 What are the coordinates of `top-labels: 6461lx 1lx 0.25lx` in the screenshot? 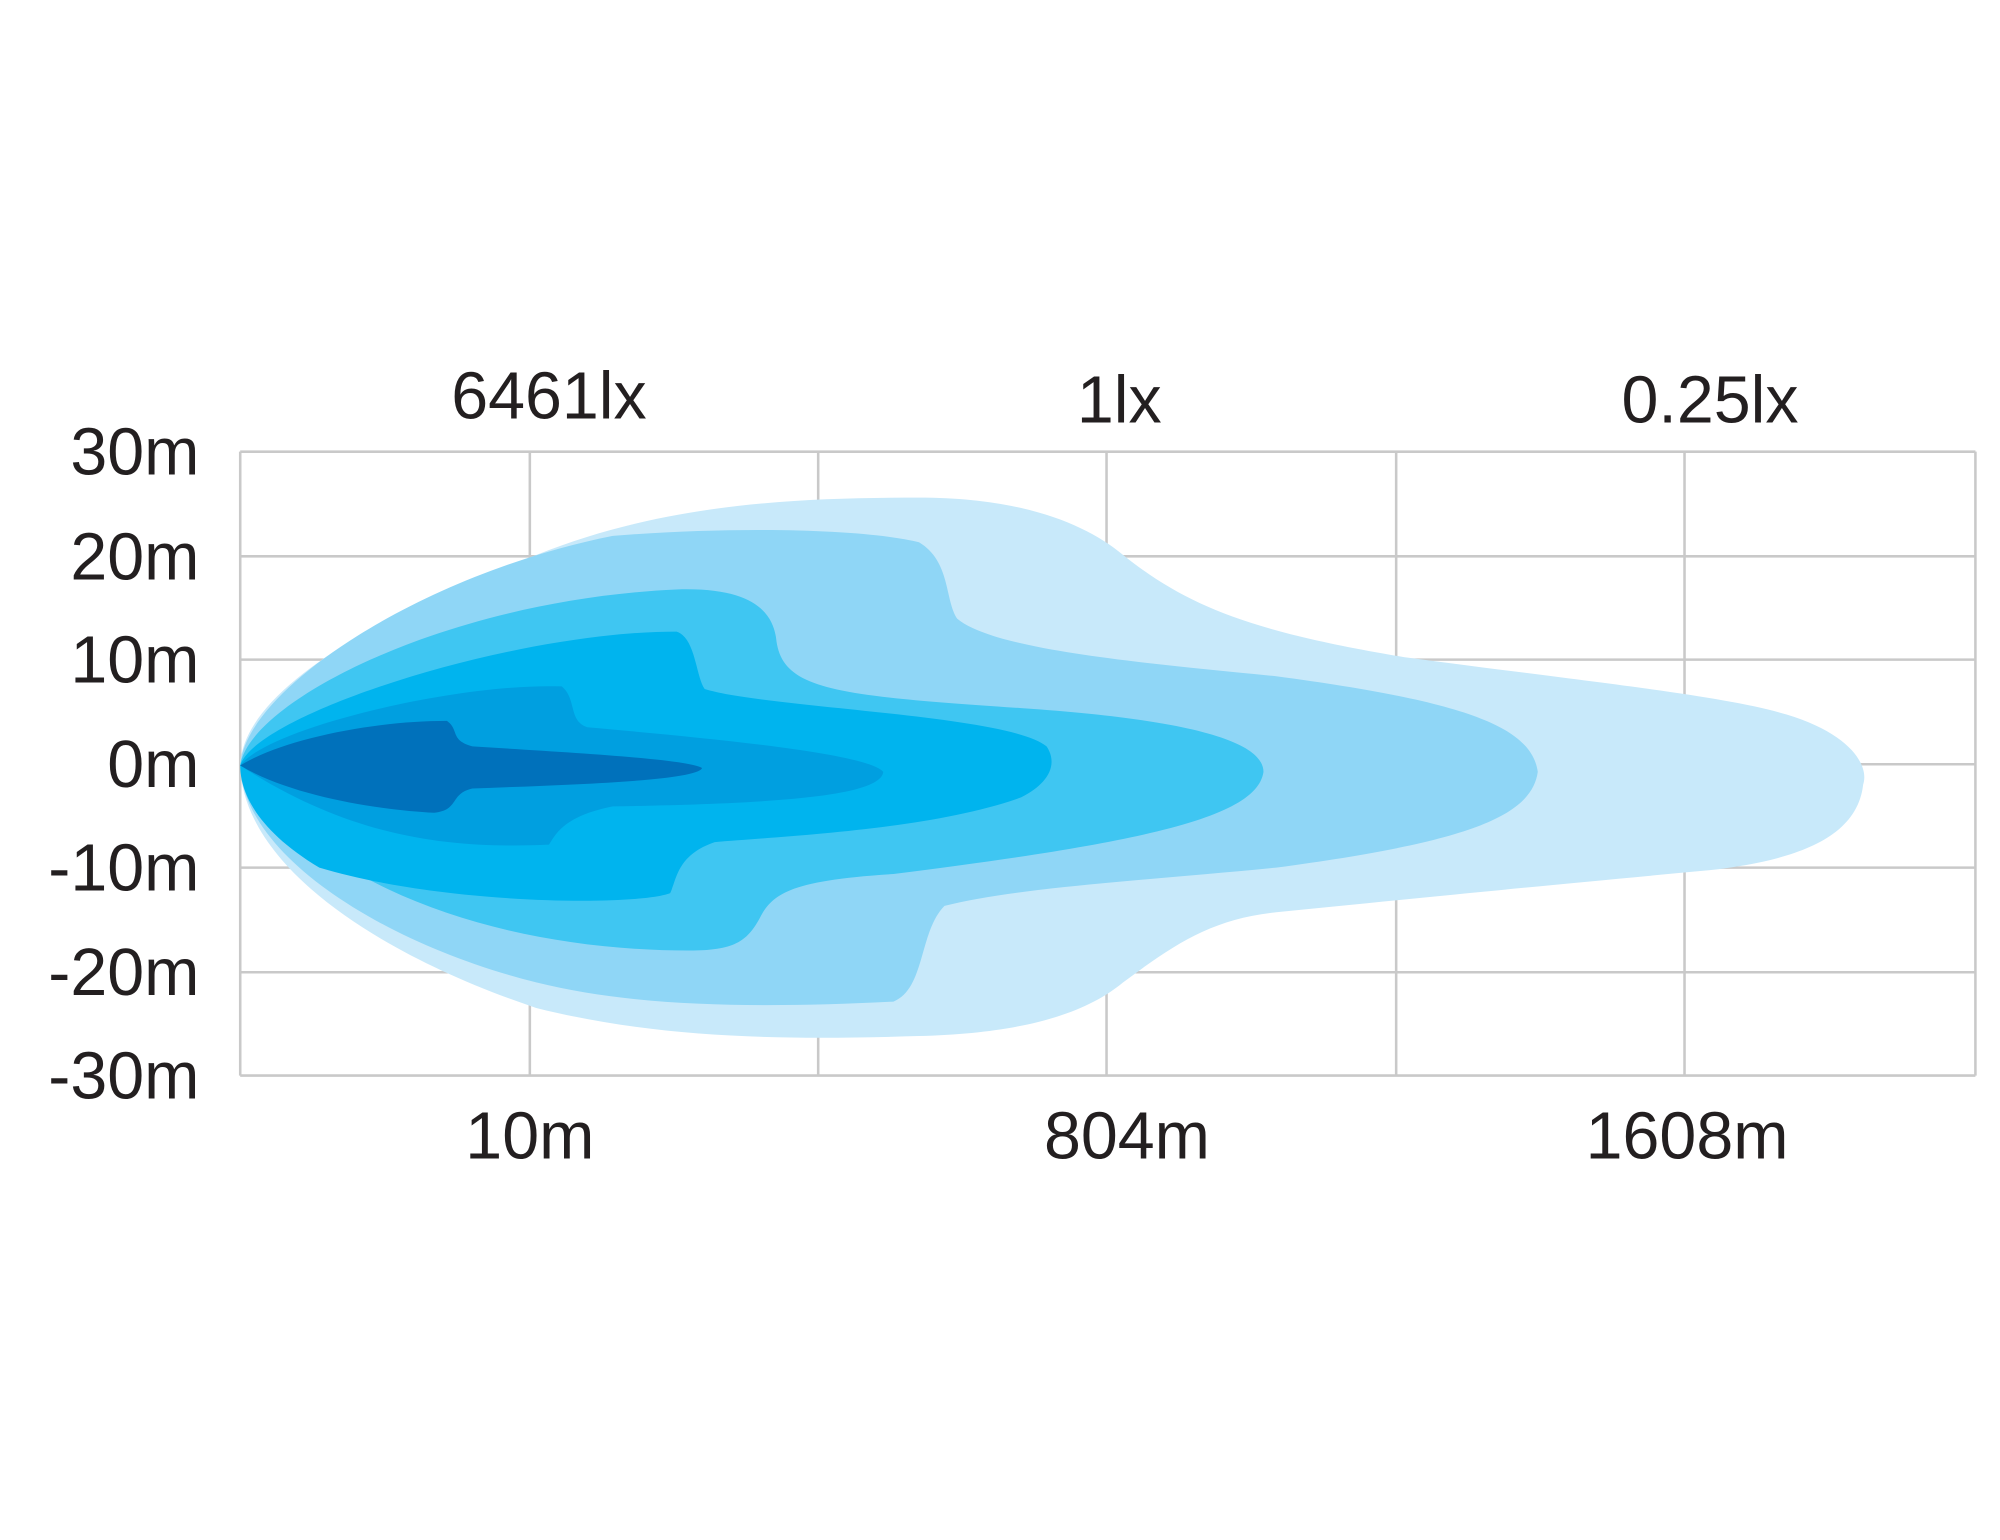 It's located at (1124, 398).